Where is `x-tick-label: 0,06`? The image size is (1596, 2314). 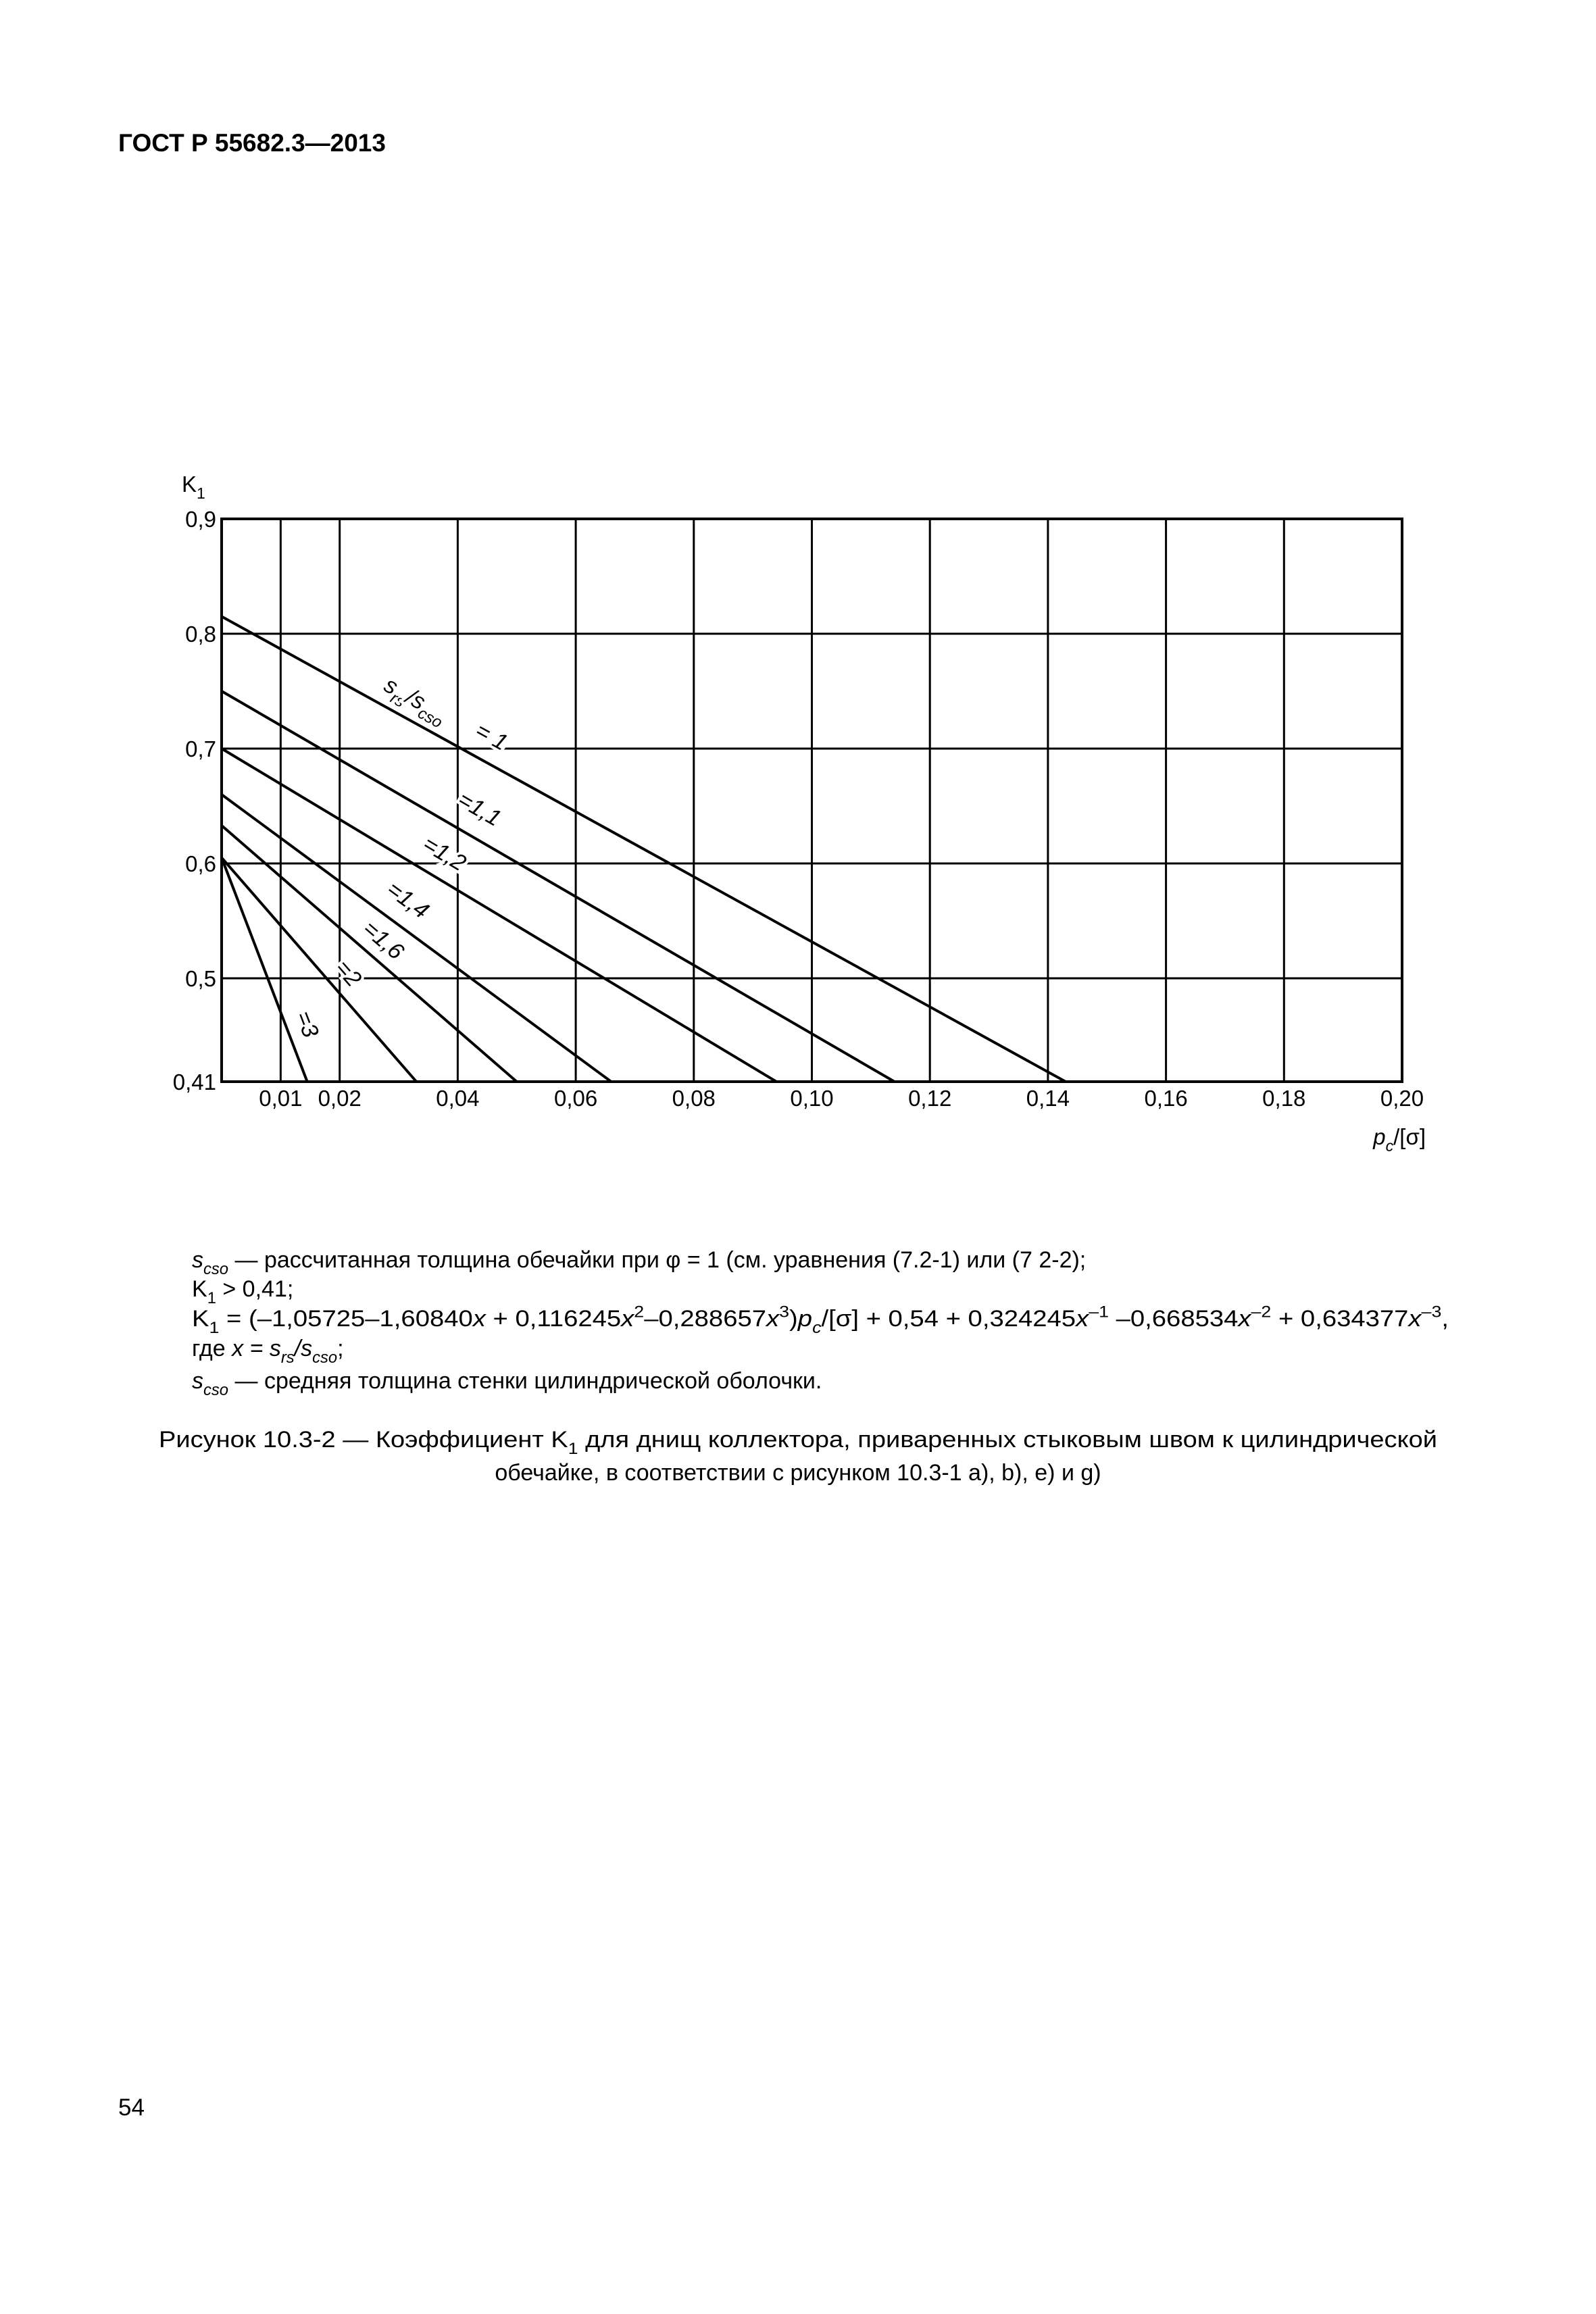 x-tick-label: 0,06 is located at coordinates (575, 1099).